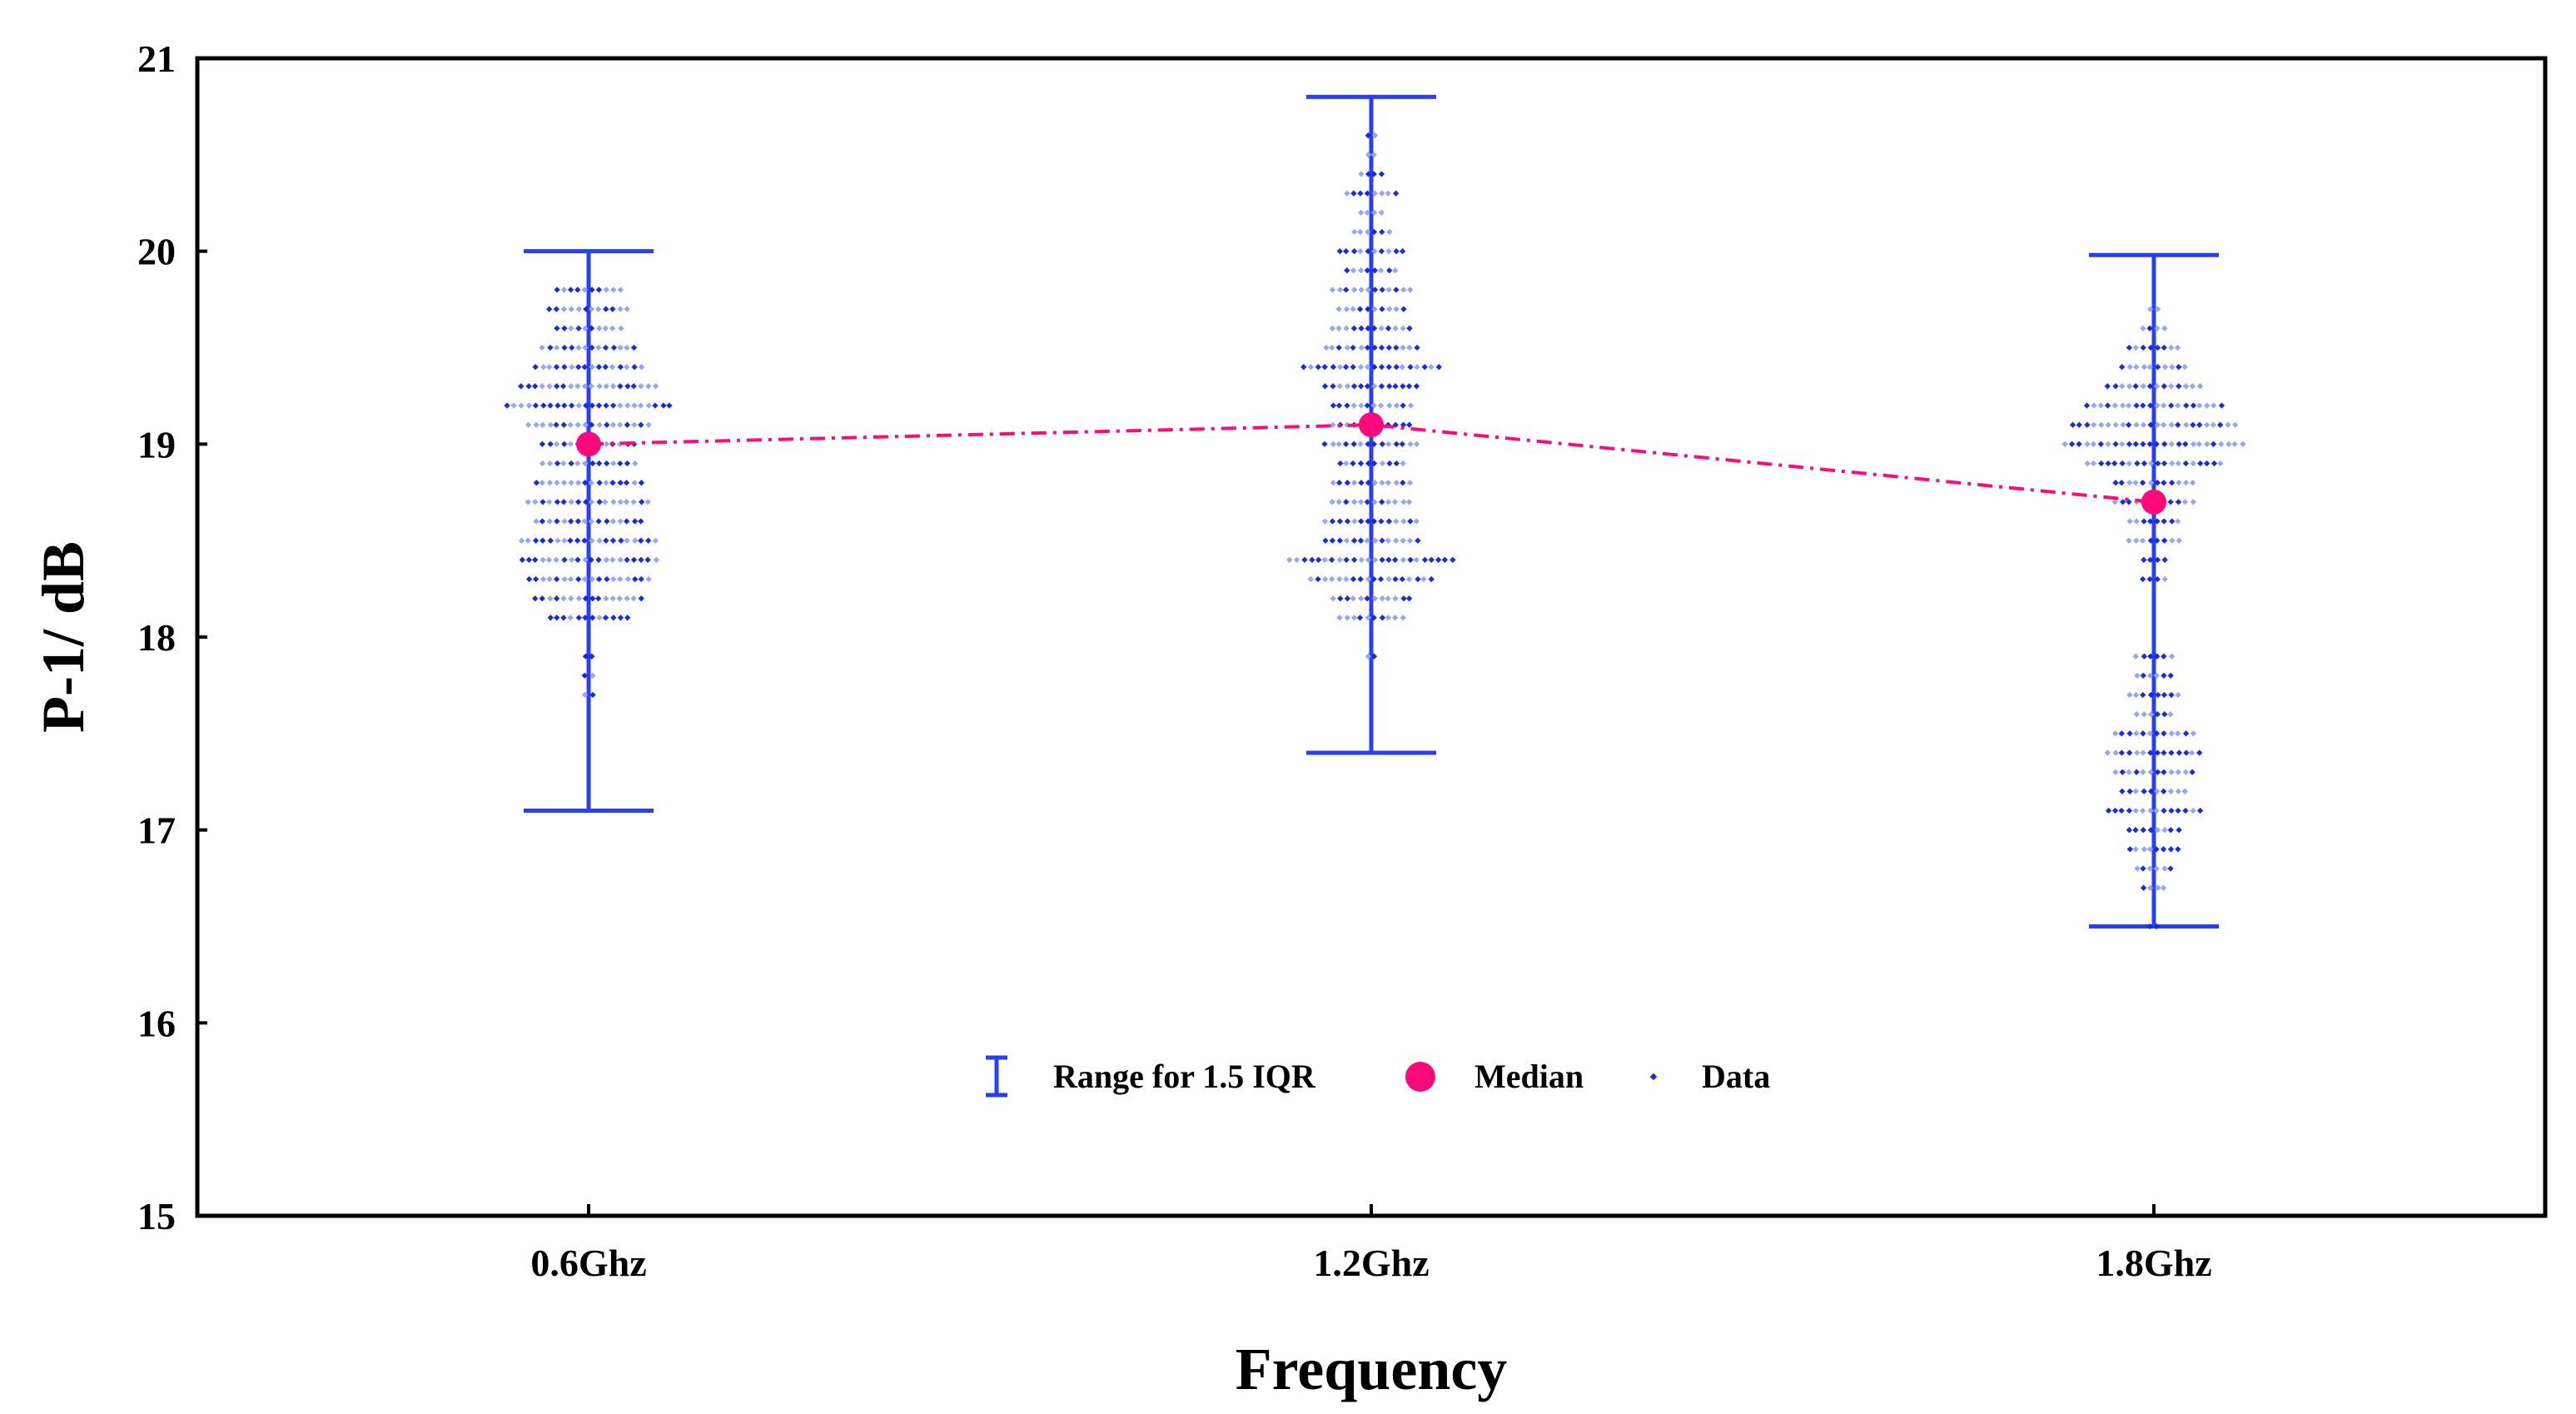 The height and width of the screenshot is (1414, 2576). What do you see at coordinates (1371, 463) in the screenshot?
I see `median-series` at bounding box center [1371, 463].